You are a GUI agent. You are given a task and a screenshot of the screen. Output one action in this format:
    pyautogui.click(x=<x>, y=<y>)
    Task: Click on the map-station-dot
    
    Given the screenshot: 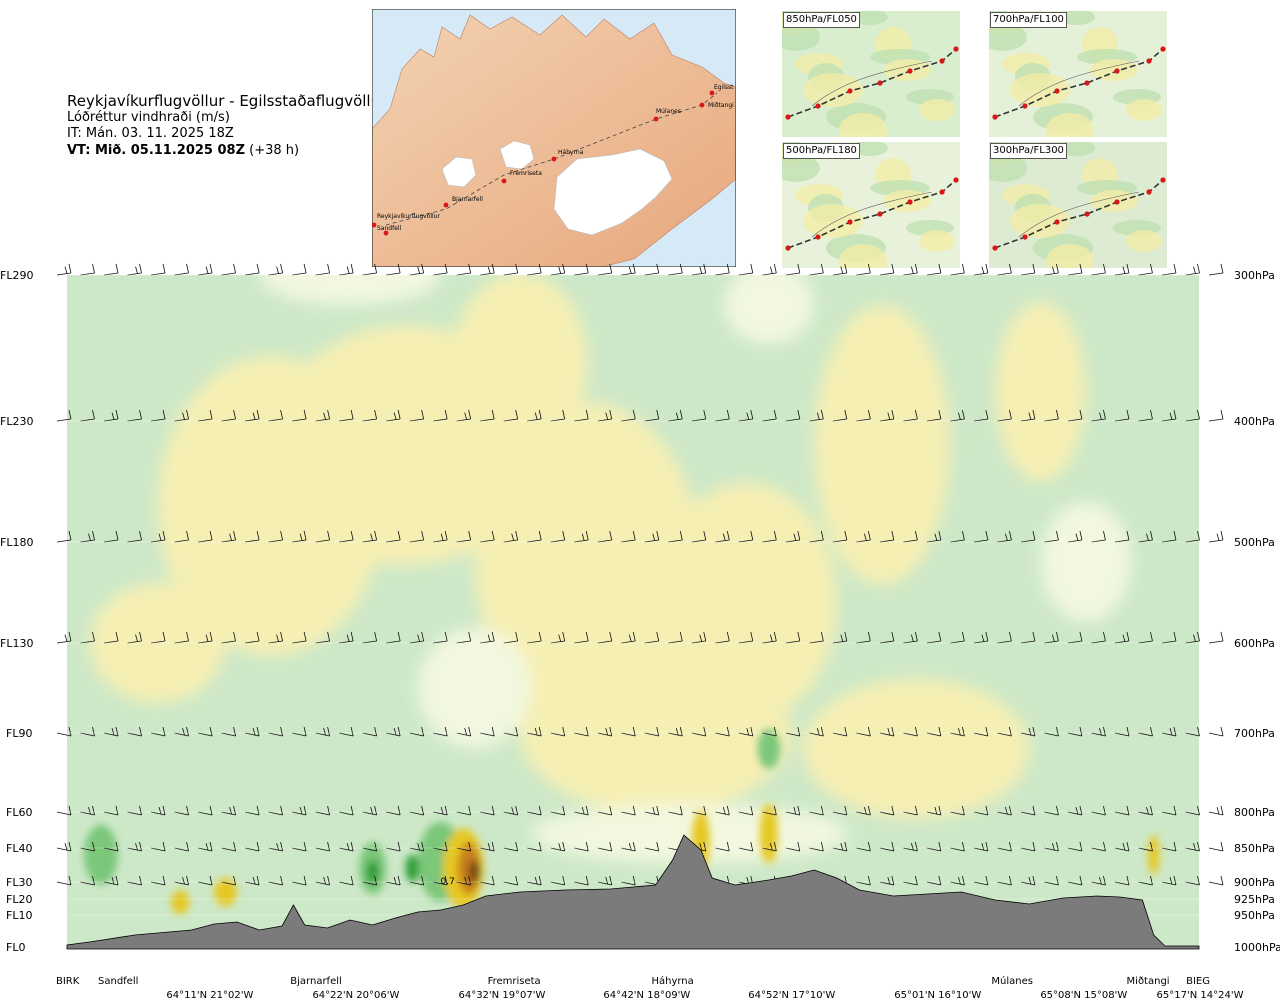 What is the action you would take?
    pyautogui.click(x=656, y=119)
    